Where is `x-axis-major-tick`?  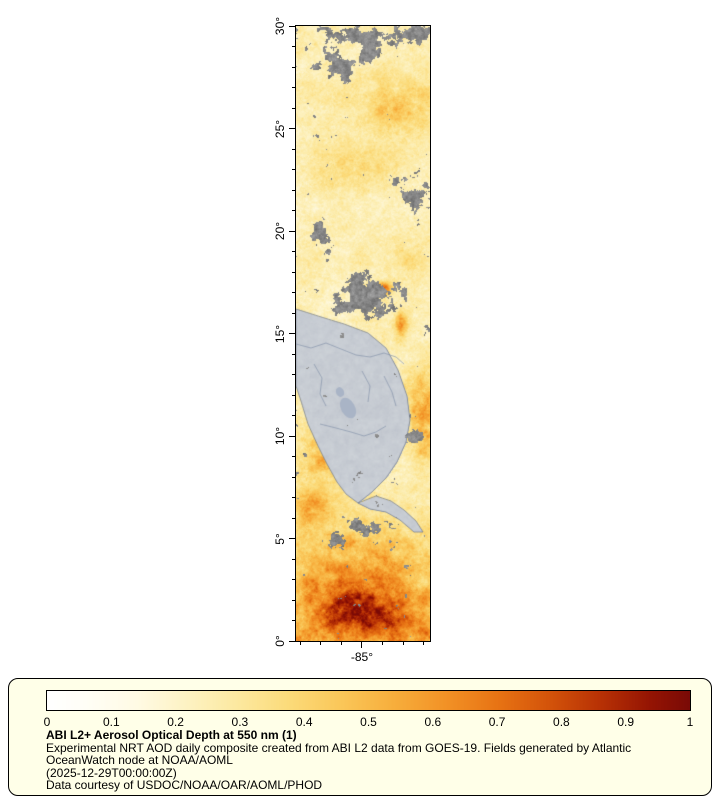 x-axis-major-tick is located at coordinates (362, 645).